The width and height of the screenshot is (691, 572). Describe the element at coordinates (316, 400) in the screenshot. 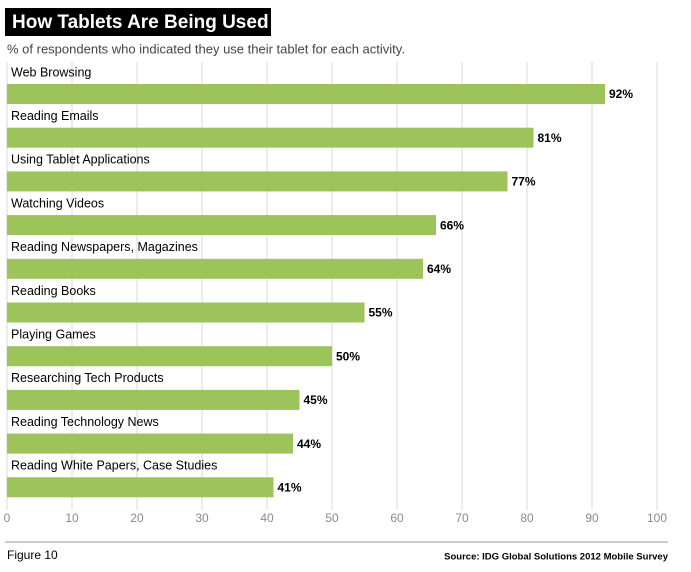

I see `value-label: 45%` at that location.